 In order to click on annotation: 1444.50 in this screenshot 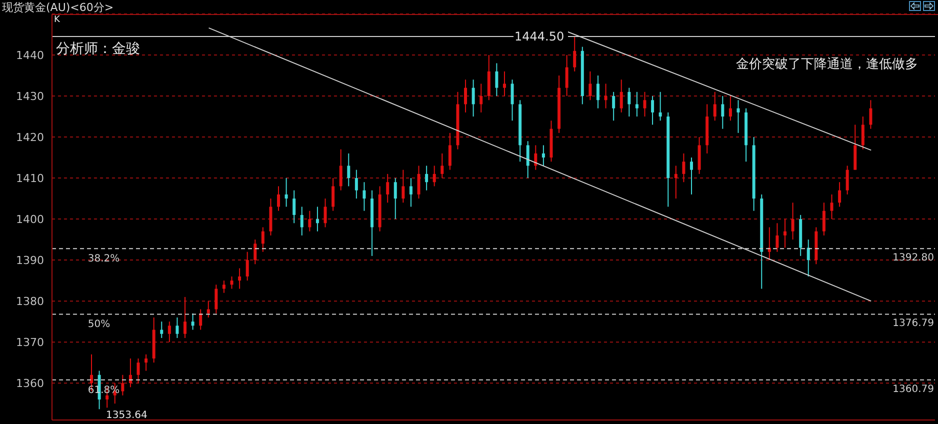, I will do `click(539, 37)`.